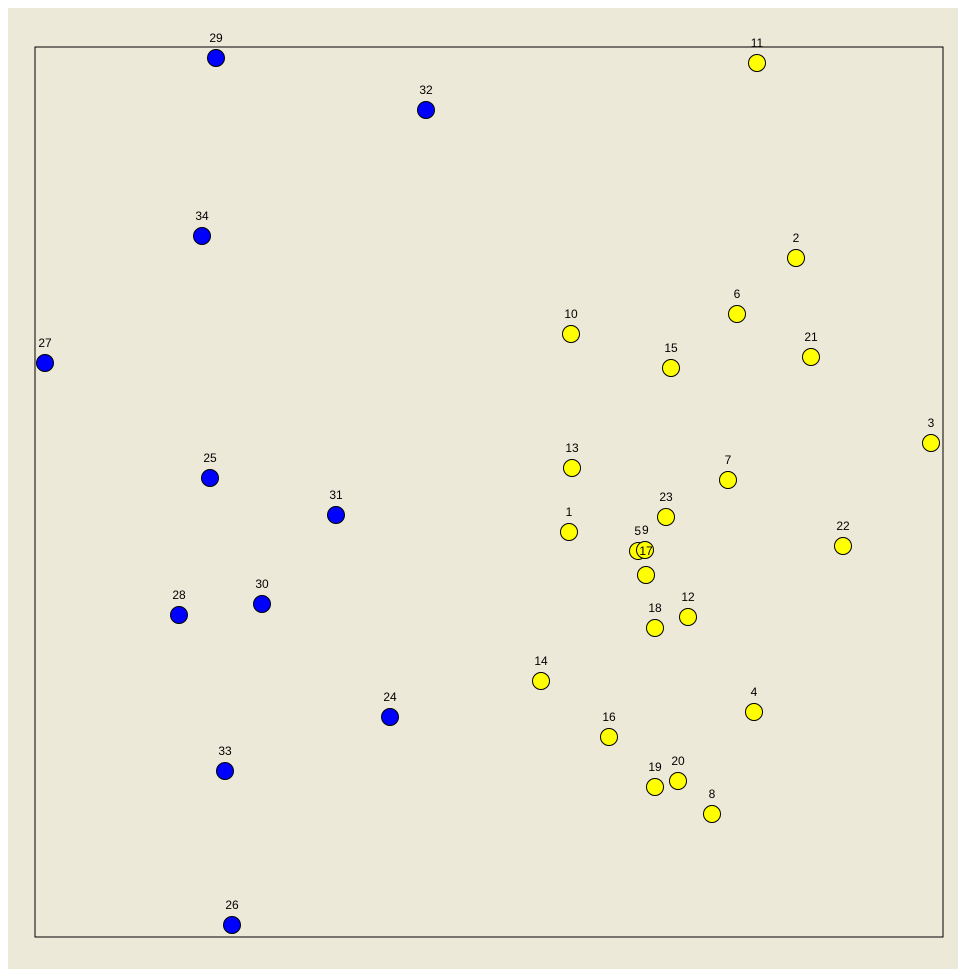 This screenshot has width=958, height=969. Describe the element at coordinates (754, 692) in the screenshot. I see `point-label: 4` at that location.